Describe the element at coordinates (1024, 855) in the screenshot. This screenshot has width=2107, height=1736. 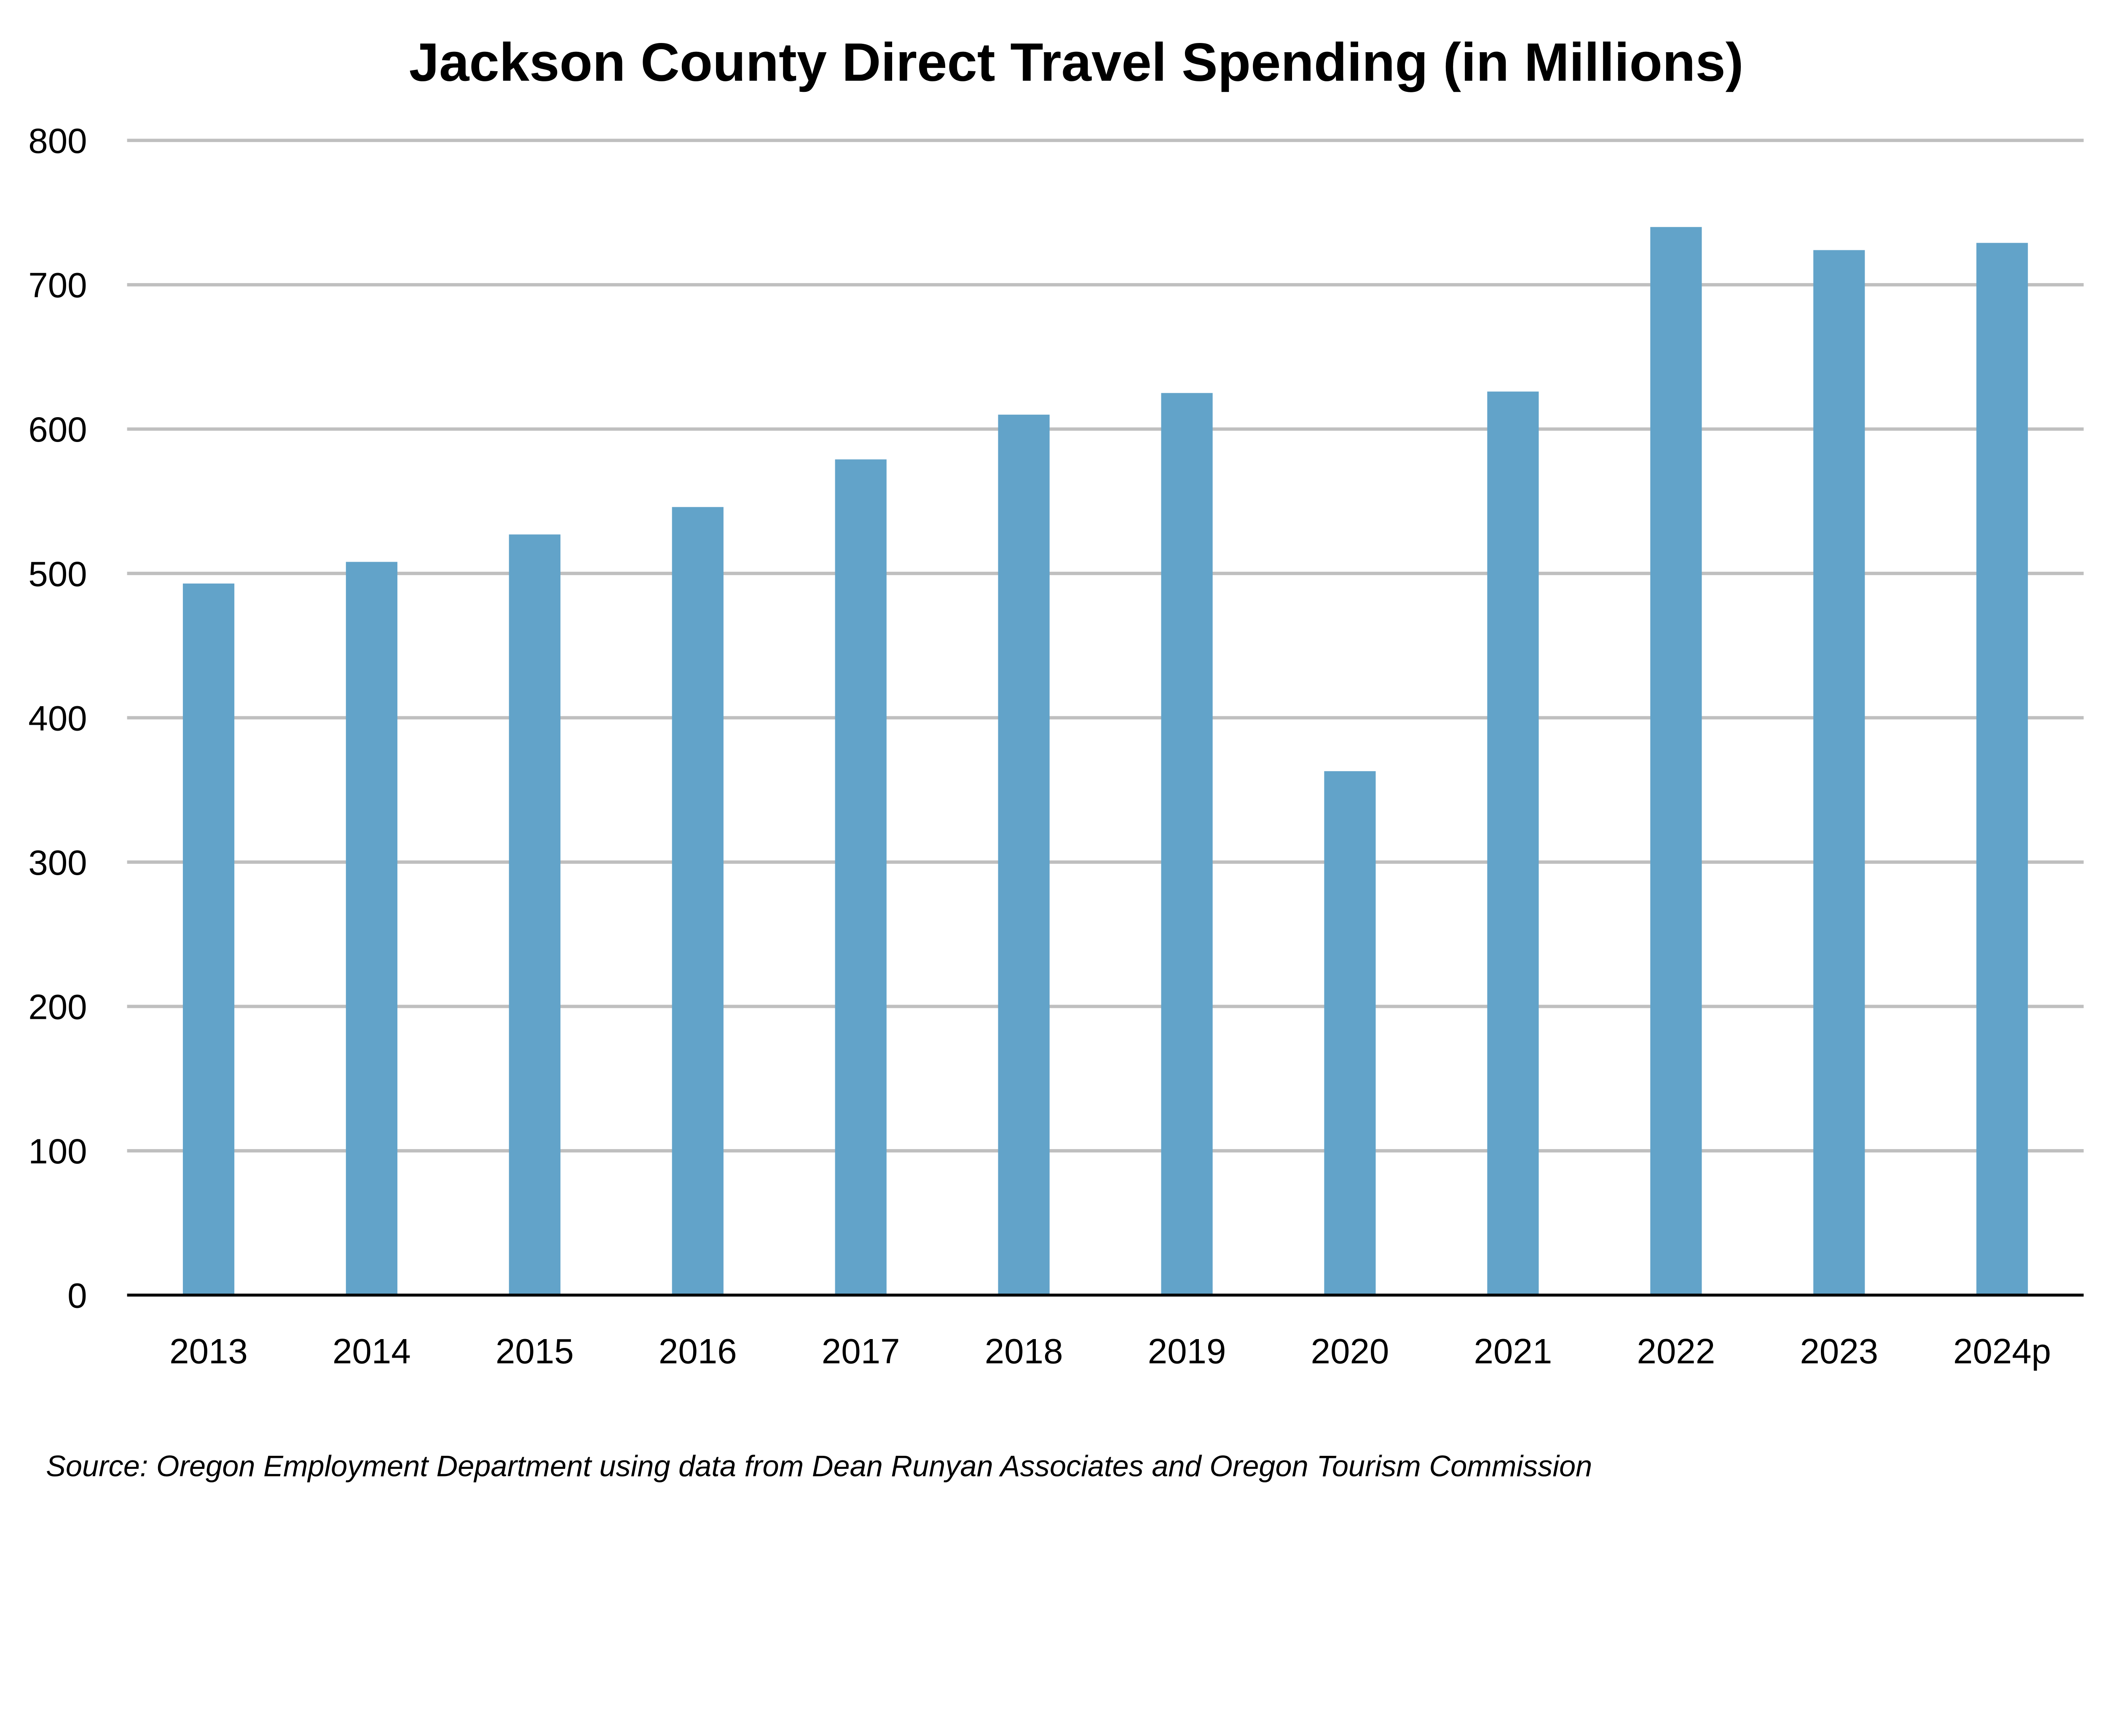
I see `bar-2018` at that location.